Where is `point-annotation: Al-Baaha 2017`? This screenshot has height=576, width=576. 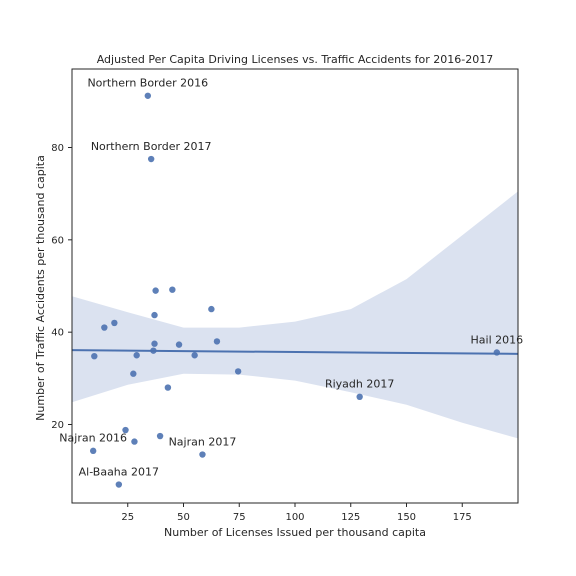 point-annotation: Al-Baaha 2017 is located at coordinates (119, 471).